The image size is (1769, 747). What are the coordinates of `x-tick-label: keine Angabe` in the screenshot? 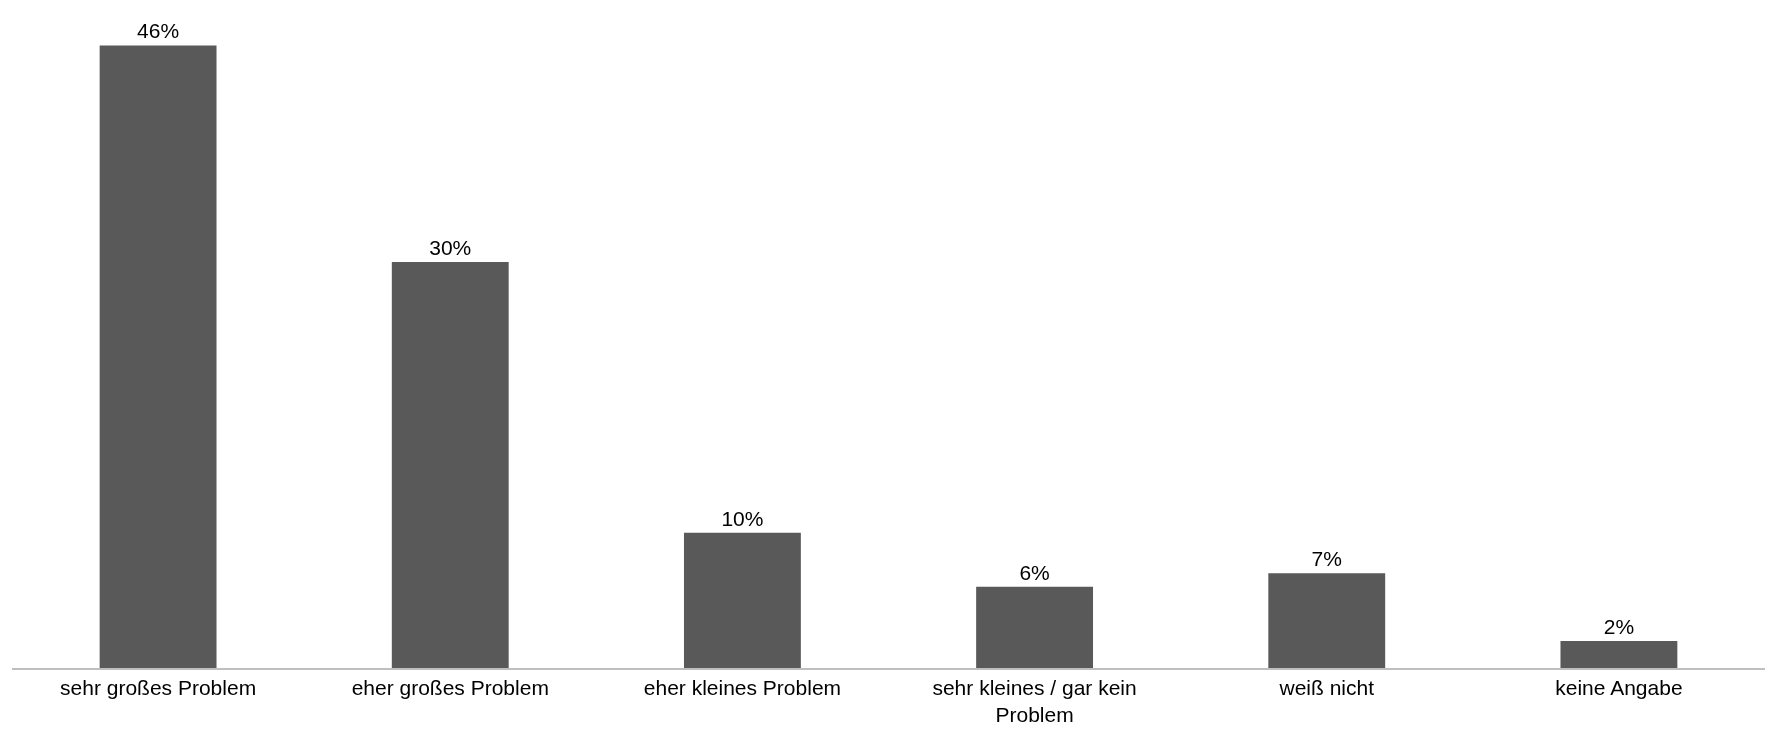 It's located at (1619, 687).